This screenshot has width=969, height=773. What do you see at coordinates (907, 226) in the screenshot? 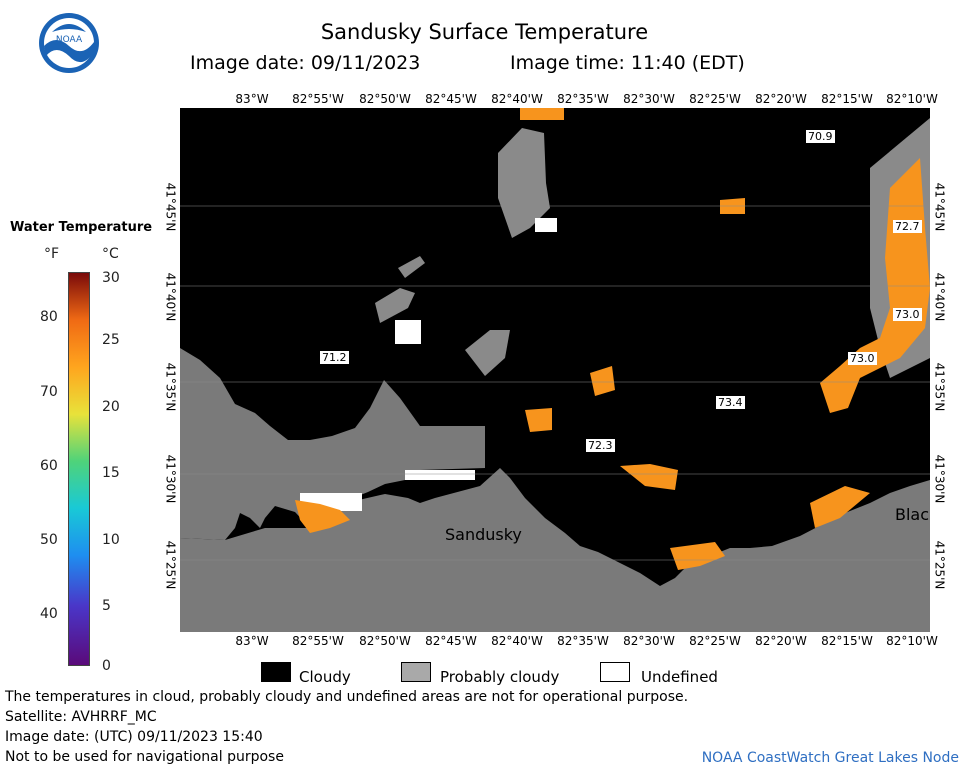
I see `temp-label: 72.7` at bounding box center [907, 226].